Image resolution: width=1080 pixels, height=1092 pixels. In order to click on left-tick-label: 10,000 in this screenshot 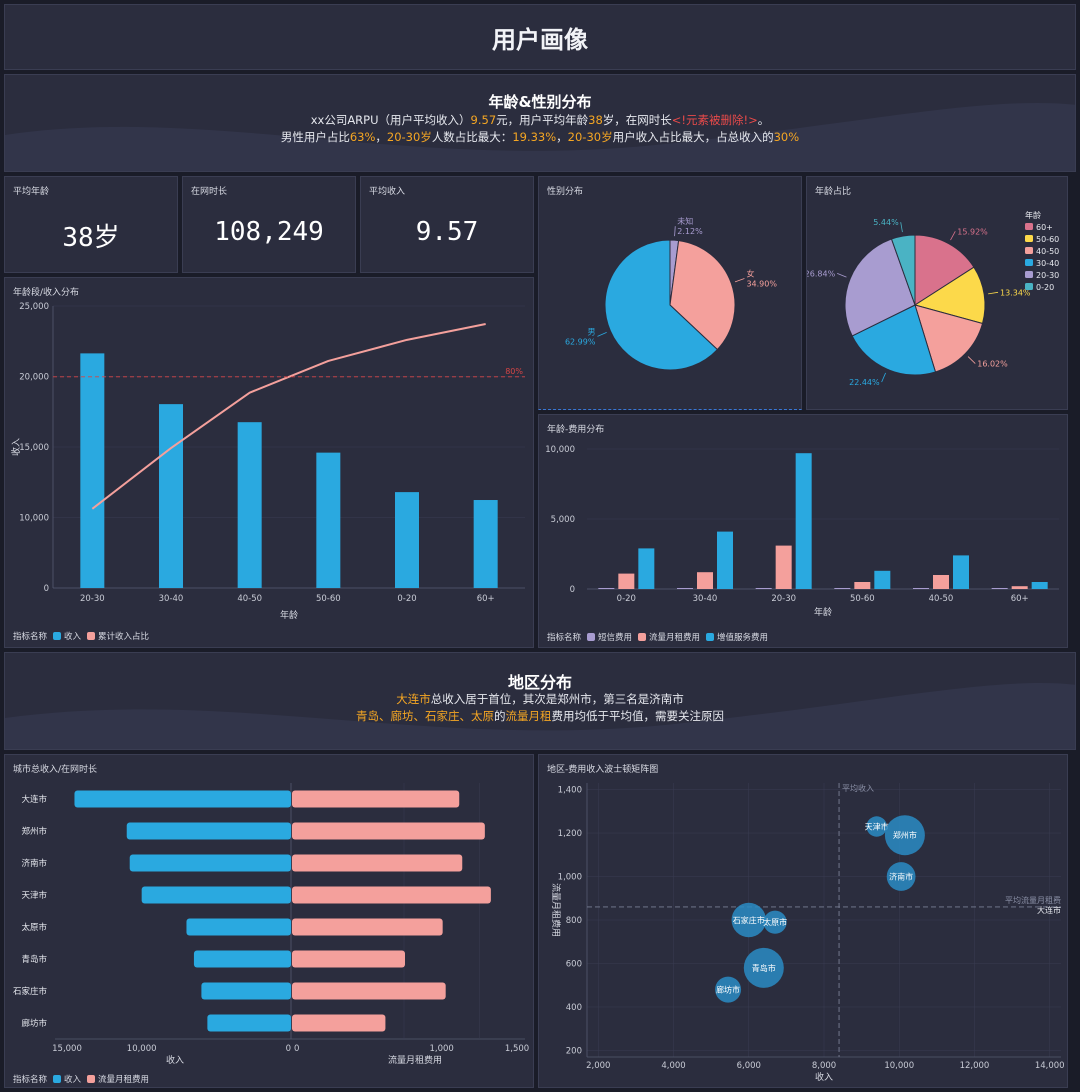, I will do `click(142, 1049)`.